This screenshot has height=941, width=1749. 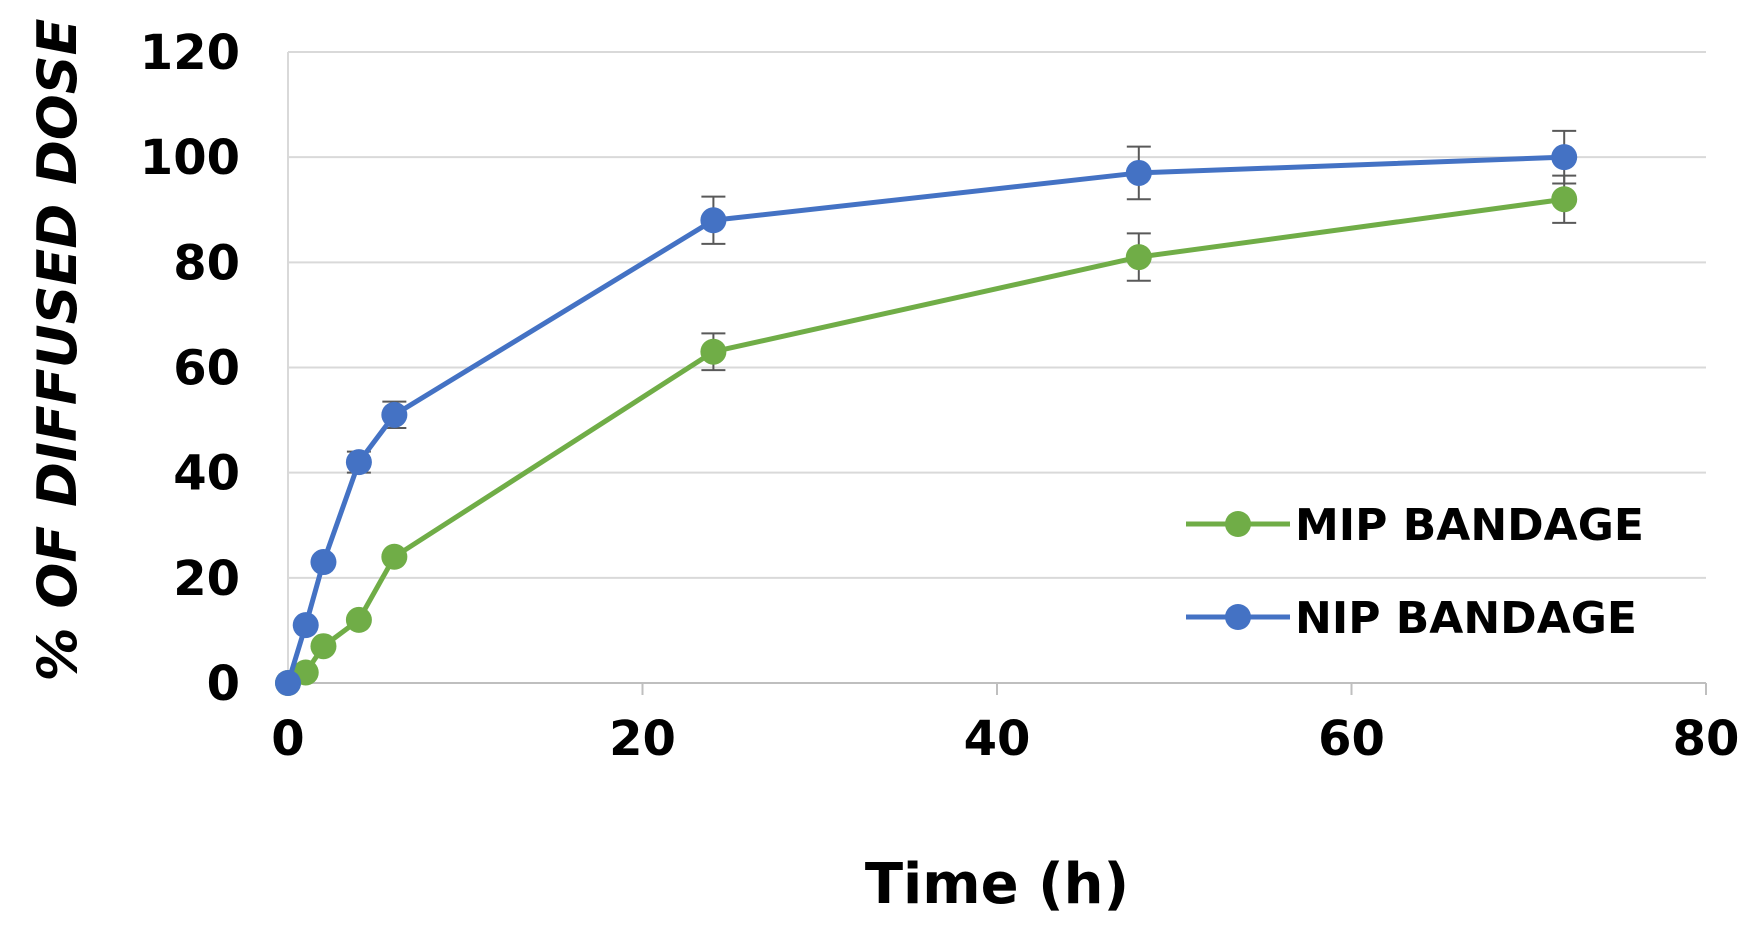 What do you see at coordinates (997, 739) in the screenshot?
I see `x-tick-label-40: 40` at bounding box center [997, 739].